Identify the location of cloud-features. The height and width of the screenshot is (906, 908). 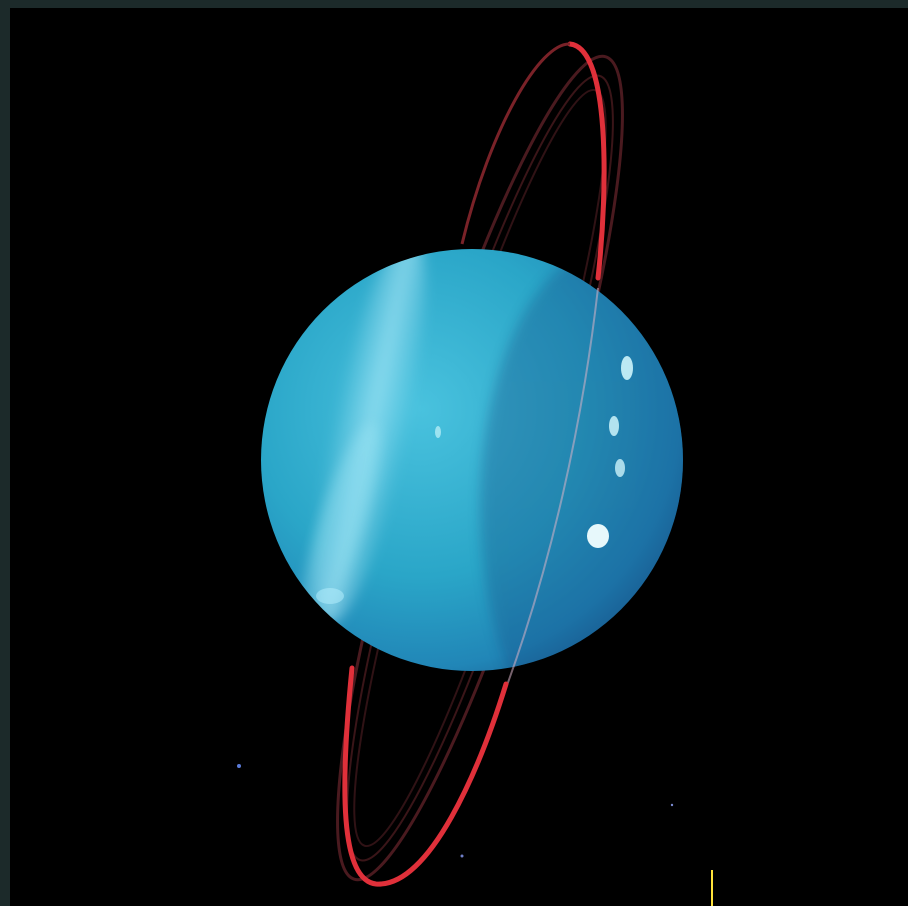
(474, 480).